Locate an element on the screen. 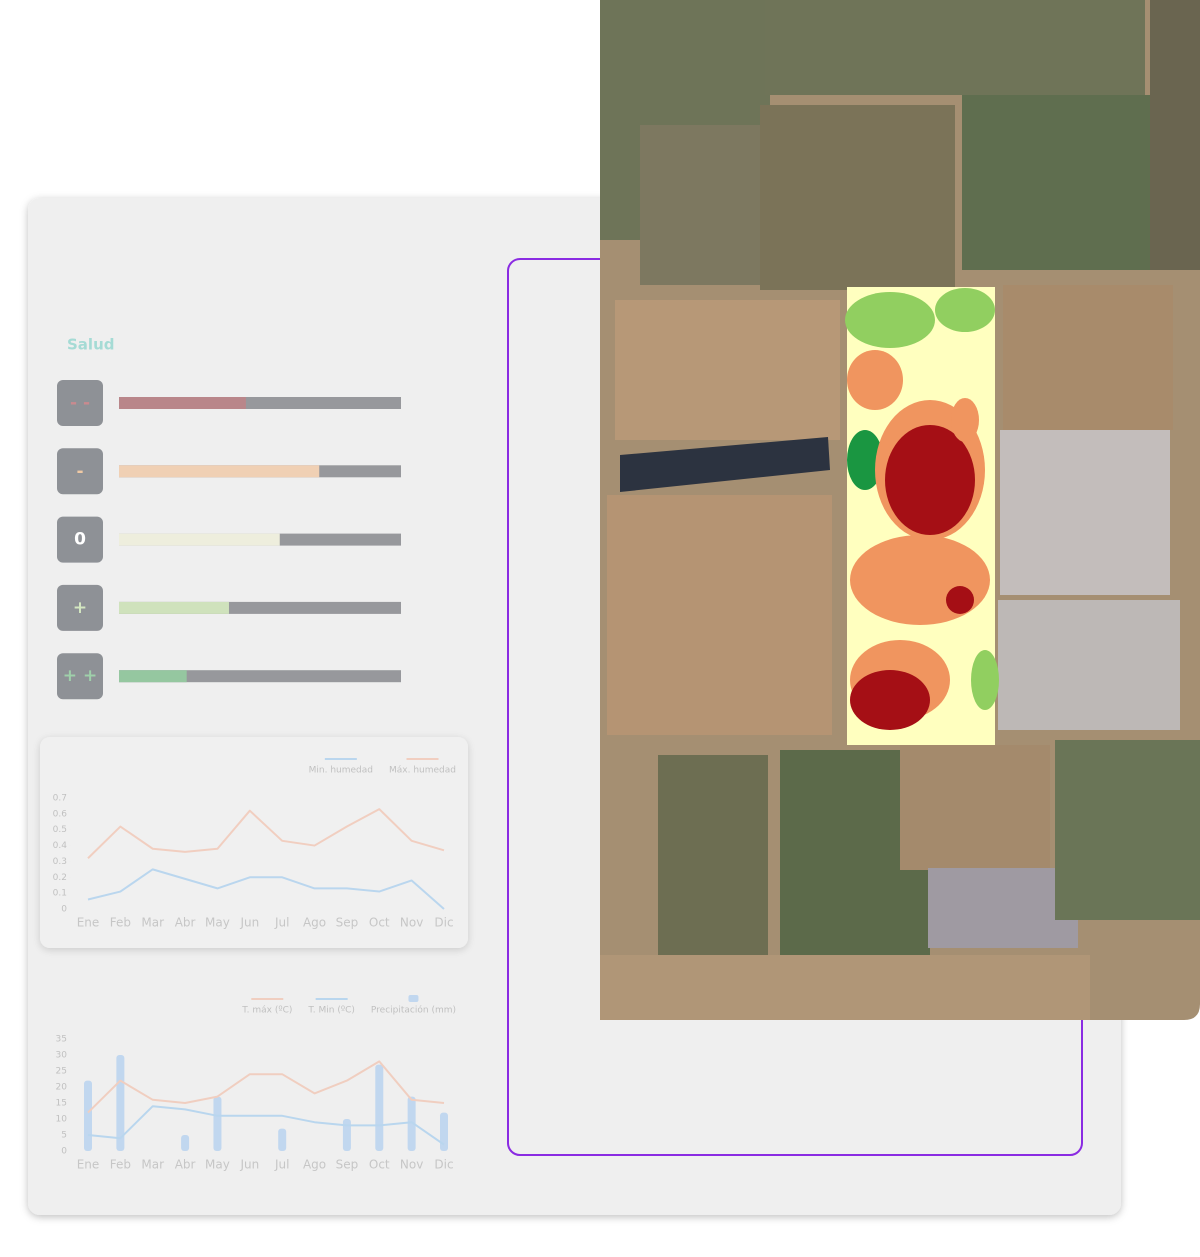  y-tick-label: 0.4 is located at coordinates (60, 846).